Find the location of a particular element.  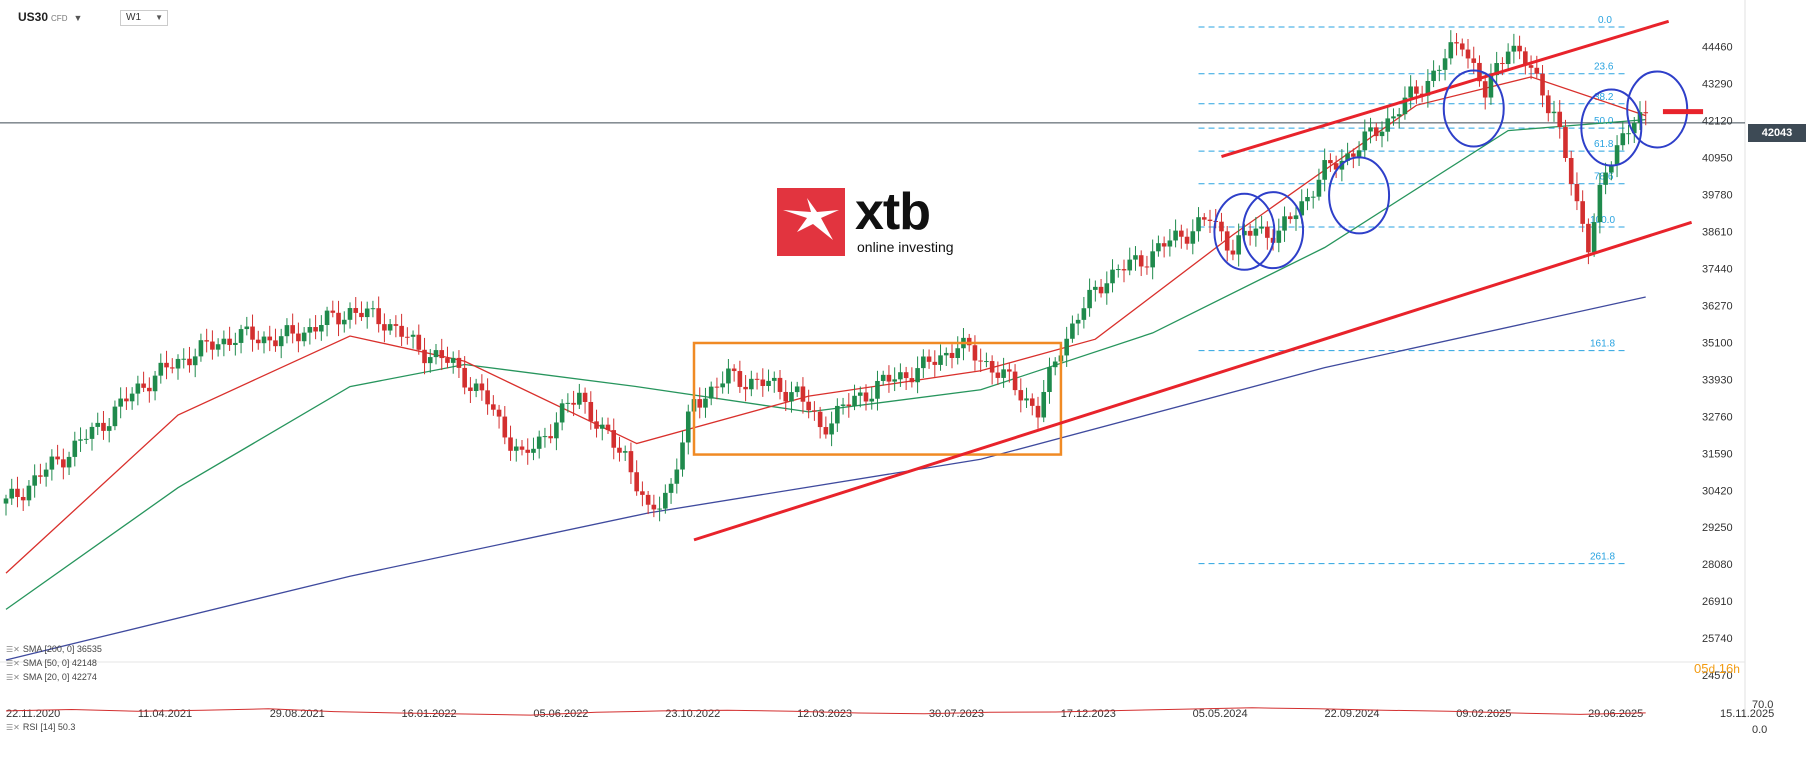

candle-countdown: 05d 16h is located at coordinates (1717, 668).